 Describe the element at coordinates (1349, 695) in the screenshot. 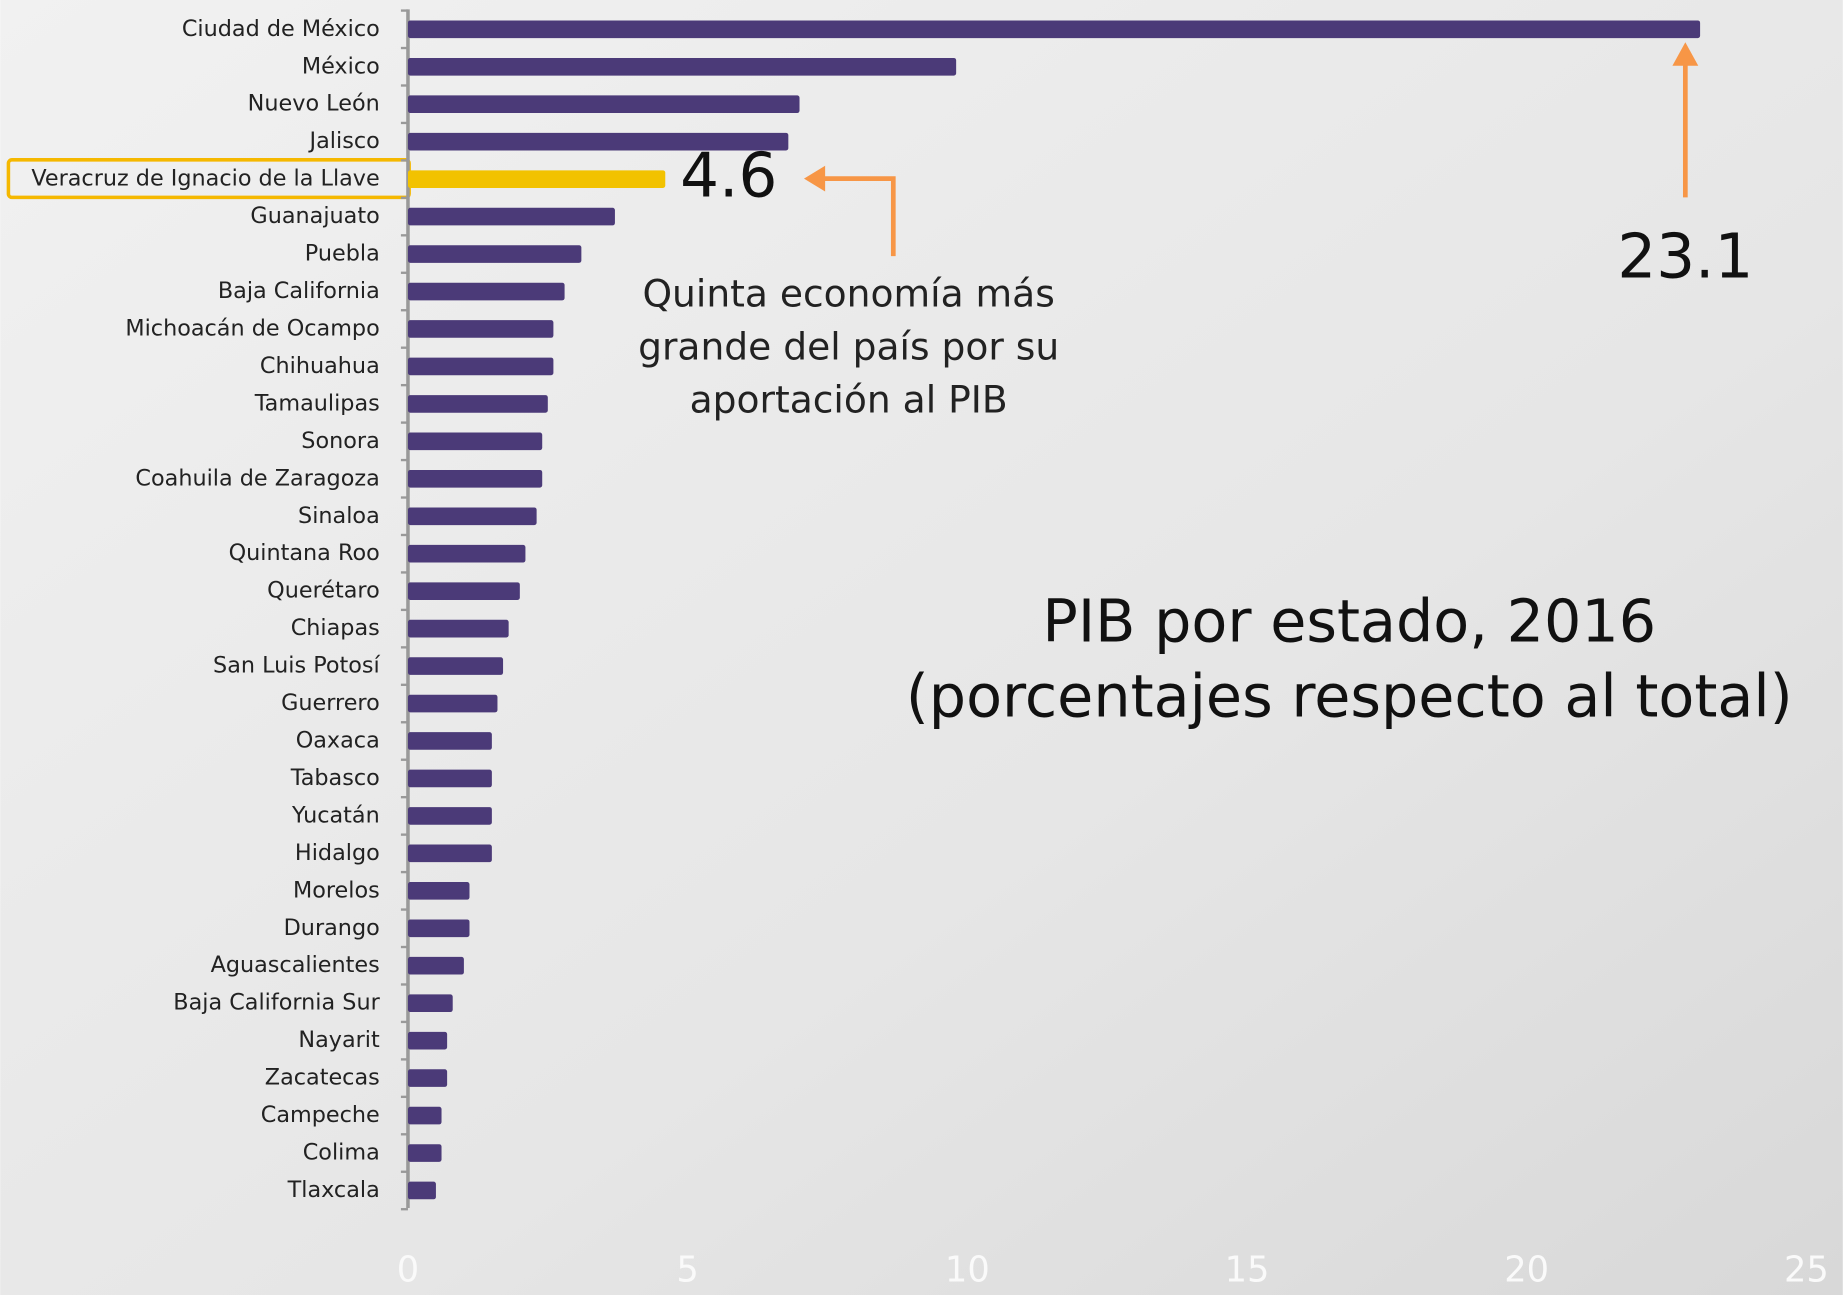

I see `chart-title: (porcentajes respecto al total)` at that location.